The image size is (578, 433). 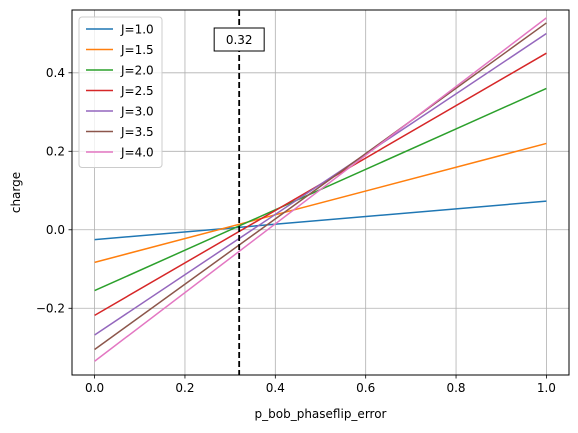 I want to click on y-tick-label: 0.2, so click(x=55, y=151).